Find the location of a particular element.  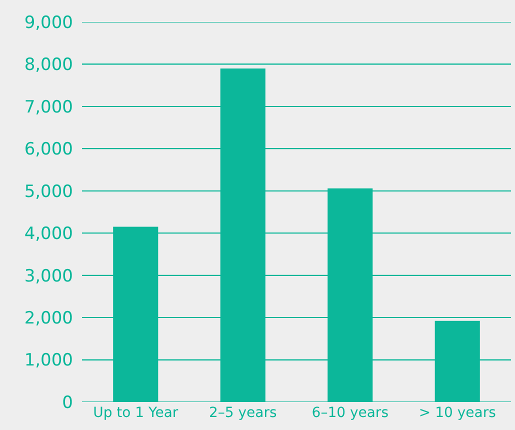

y-tick-label: 1,000 is located at coordinates (48, 360).